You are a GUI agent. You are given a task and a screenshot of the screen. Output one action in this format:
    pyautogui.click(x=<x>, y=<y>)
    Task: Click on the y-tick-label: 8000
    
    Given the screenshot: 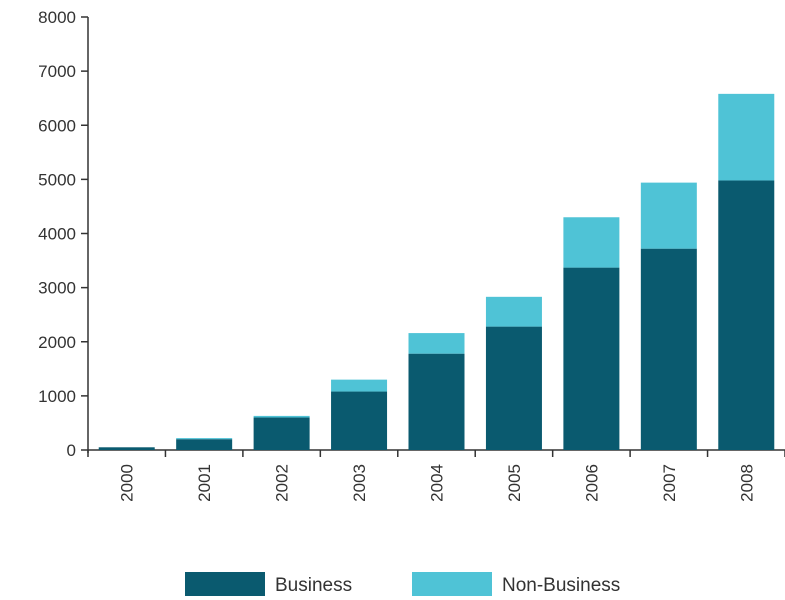 What is the action you would take?
    pyautogui.click(x=57, y=17)
    